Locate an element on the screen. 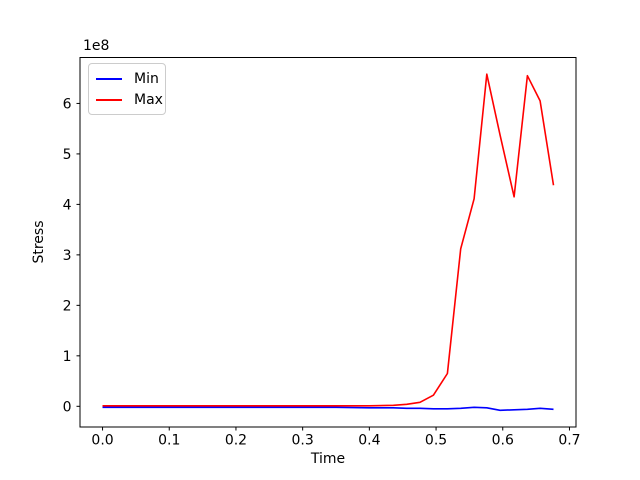  x-axis-label: Time is located at coordinates (328, 459).